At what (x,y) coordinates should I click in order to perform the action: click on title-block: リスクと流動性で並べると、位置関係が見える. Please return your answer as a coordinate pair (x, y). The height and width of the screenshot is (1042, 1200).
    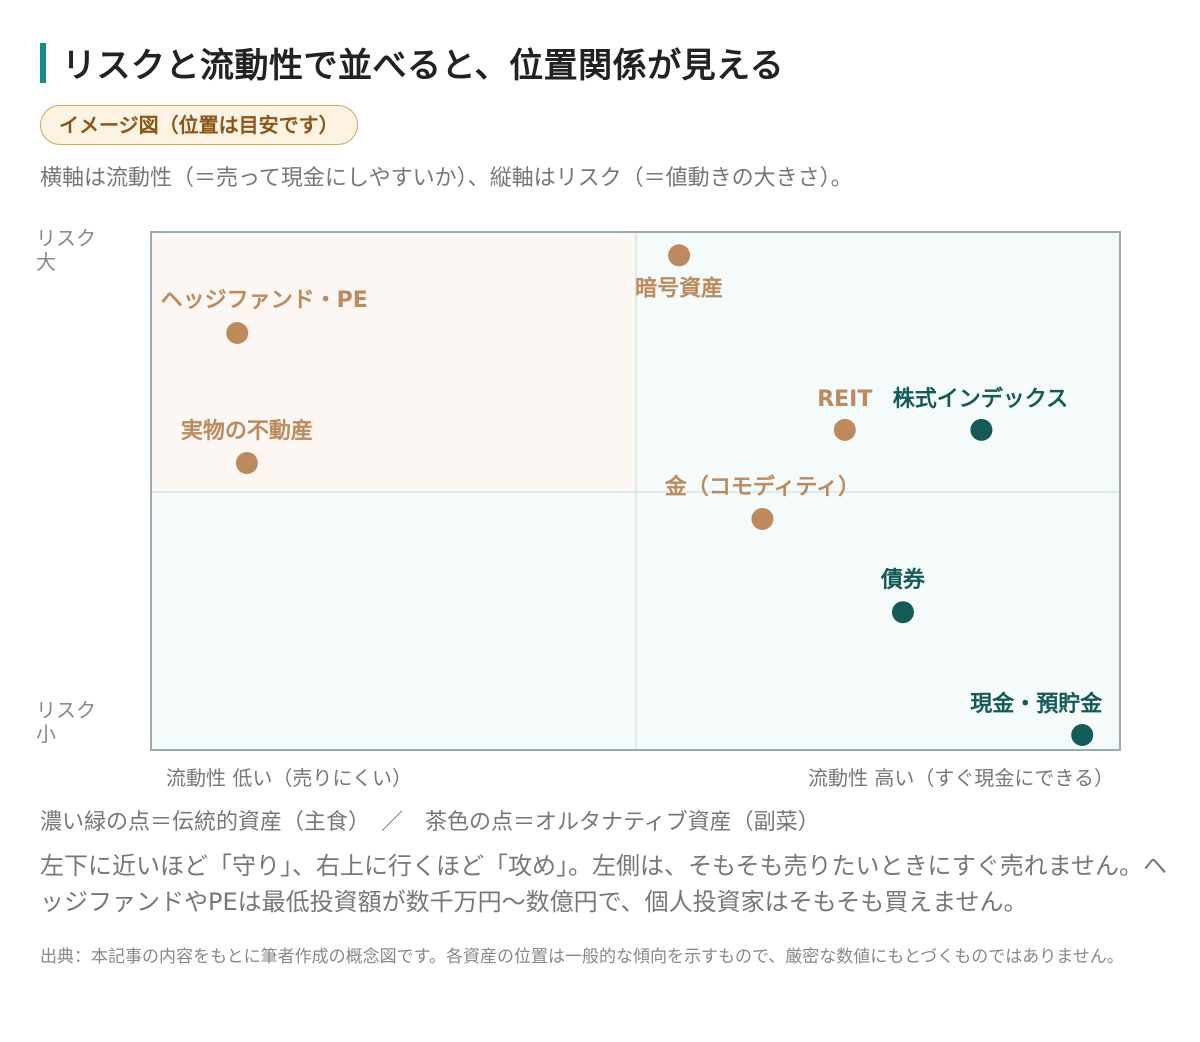
    Looking at the image, I should click on (412, 62).